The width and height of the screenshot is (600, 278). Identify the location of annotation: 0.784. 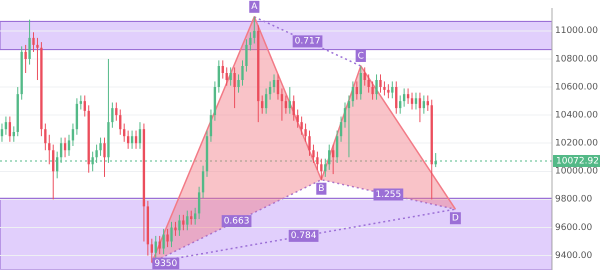
(303, 236).